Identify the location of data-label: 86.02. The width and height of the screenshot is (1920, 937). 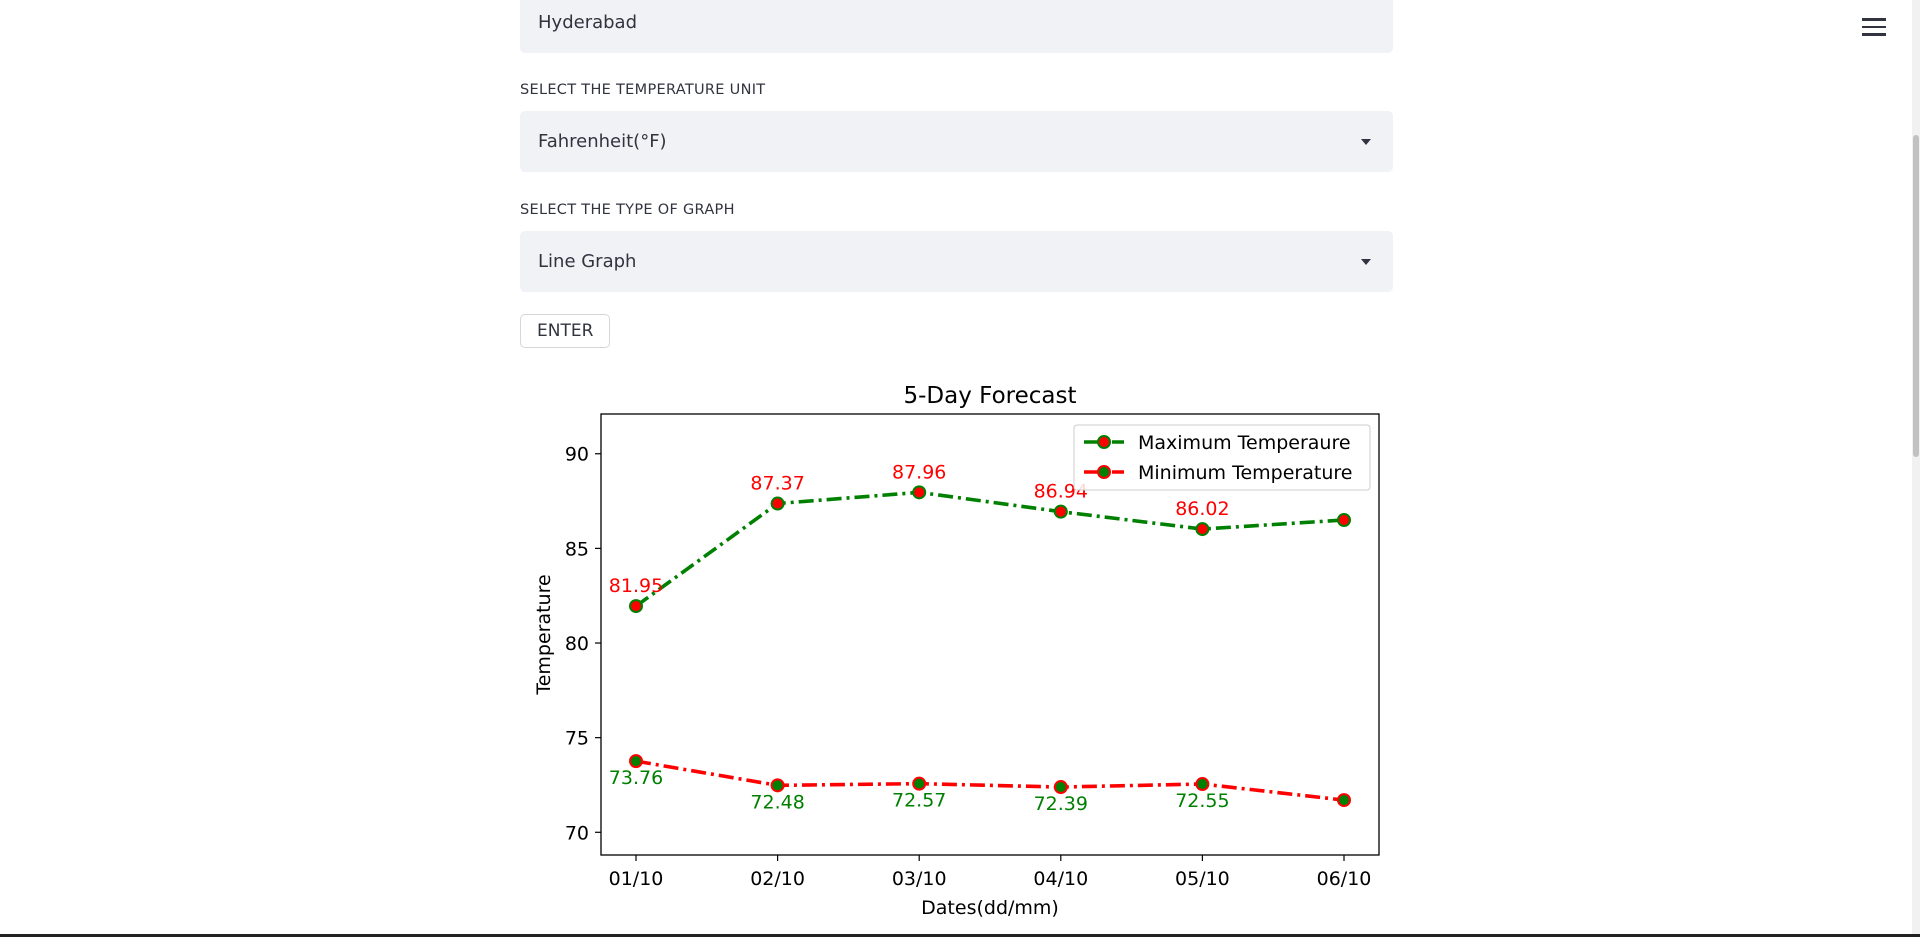
(1202, 509).